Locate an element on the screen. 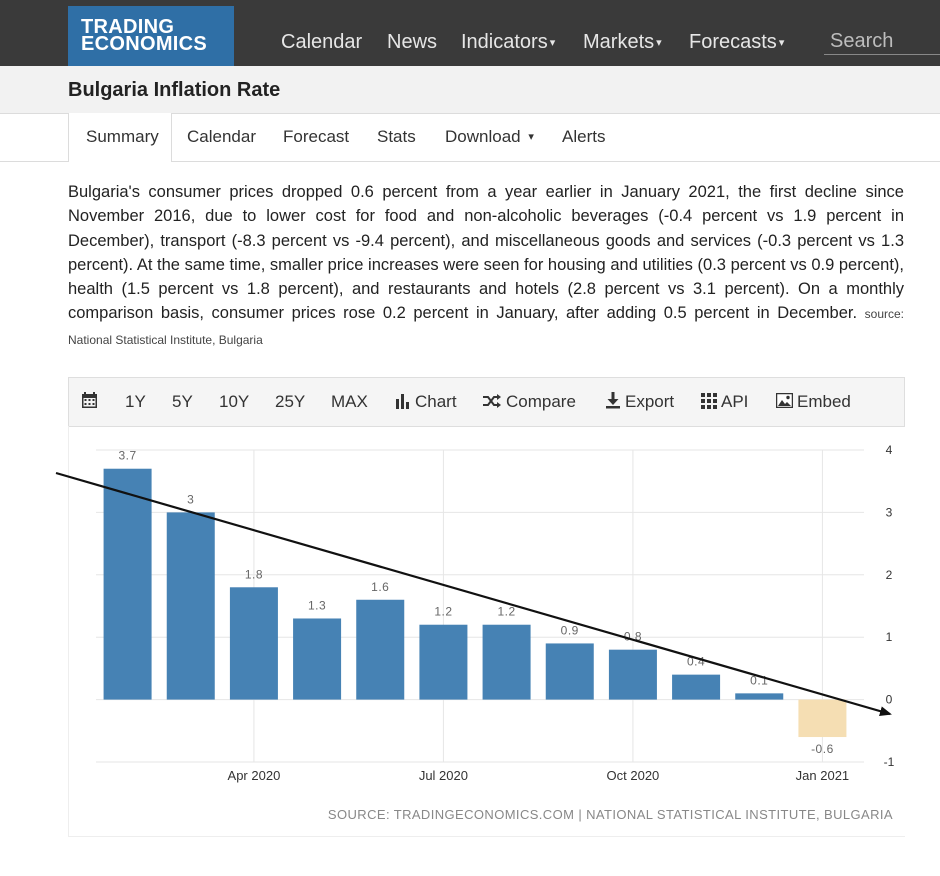  range-25y-button: 25Y is located at coordinates (290, 401).